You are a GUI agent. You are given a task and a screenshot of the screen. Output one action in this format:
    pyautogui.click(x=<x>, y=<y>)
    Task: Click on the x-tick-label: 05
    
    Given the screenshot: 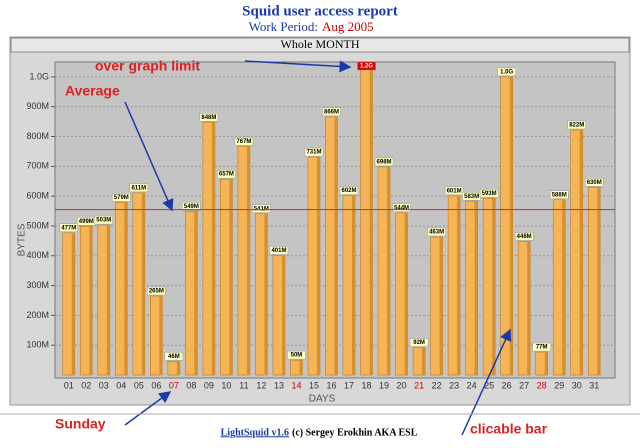 What is the action you would take?
    pyautogui.click(x=139, y=385)
    